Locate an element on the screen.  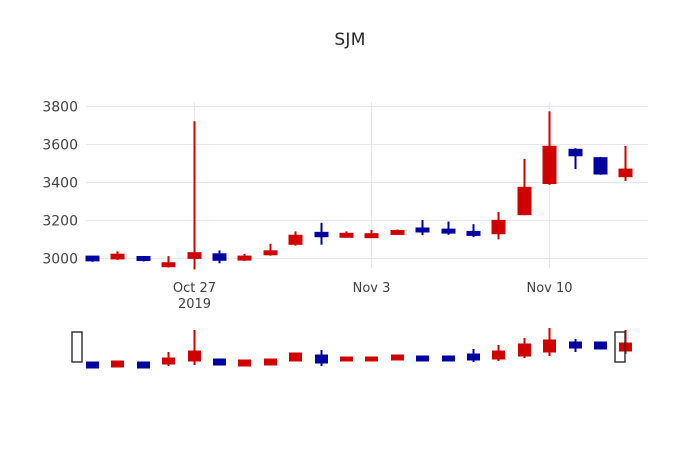
y-axis-tick-label: 3600 is located at coordinates (60, 146).